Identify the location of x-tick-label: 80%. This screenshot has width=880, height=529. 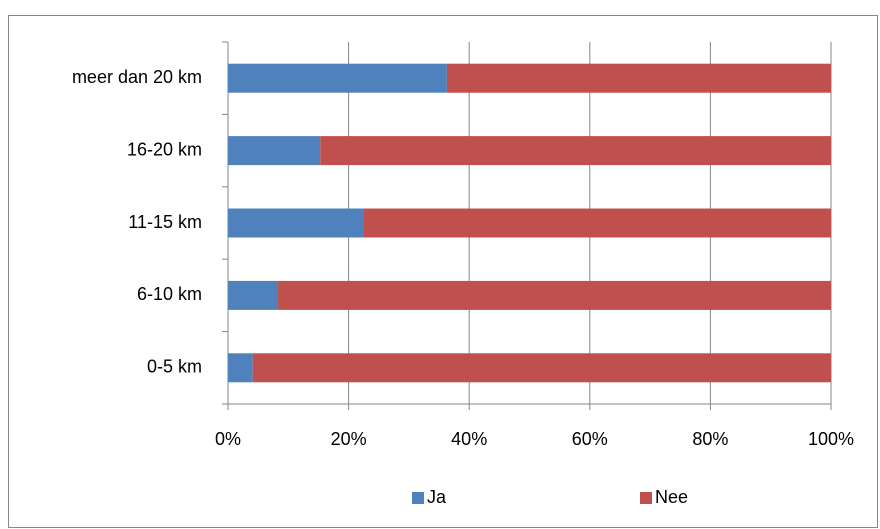
(710, 439).